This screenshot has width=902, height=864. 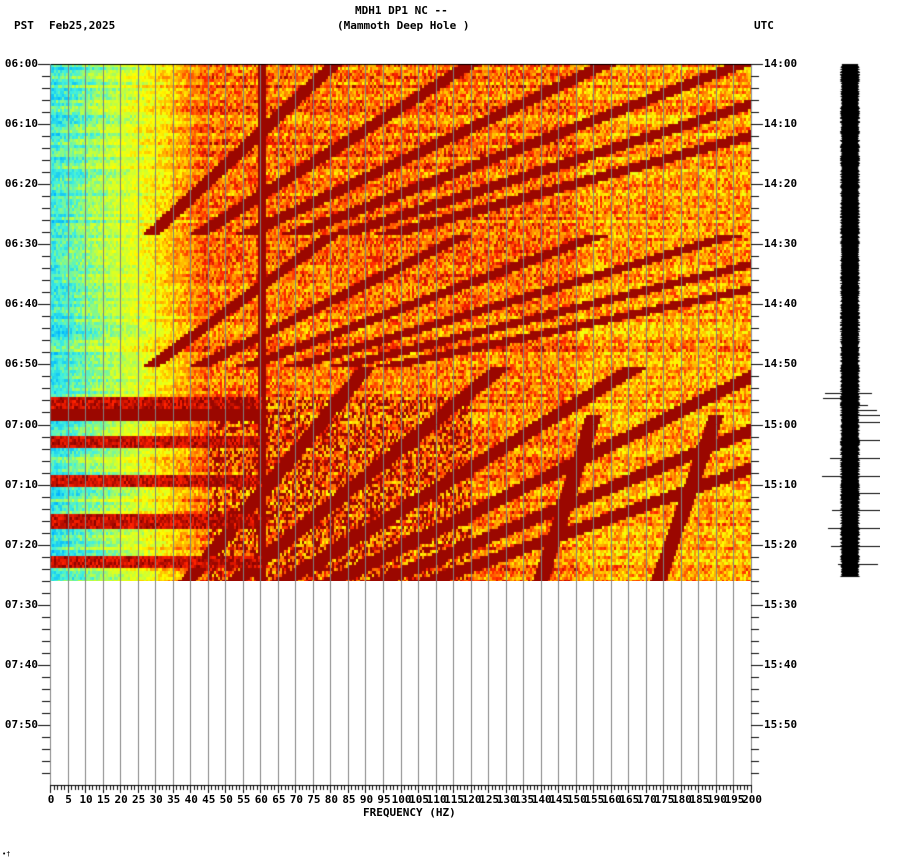 What do you see at coordinates (21, 724) in the screenshot?
I see `y-tick-label-left: 07:50` at bounding box center [21, 724].